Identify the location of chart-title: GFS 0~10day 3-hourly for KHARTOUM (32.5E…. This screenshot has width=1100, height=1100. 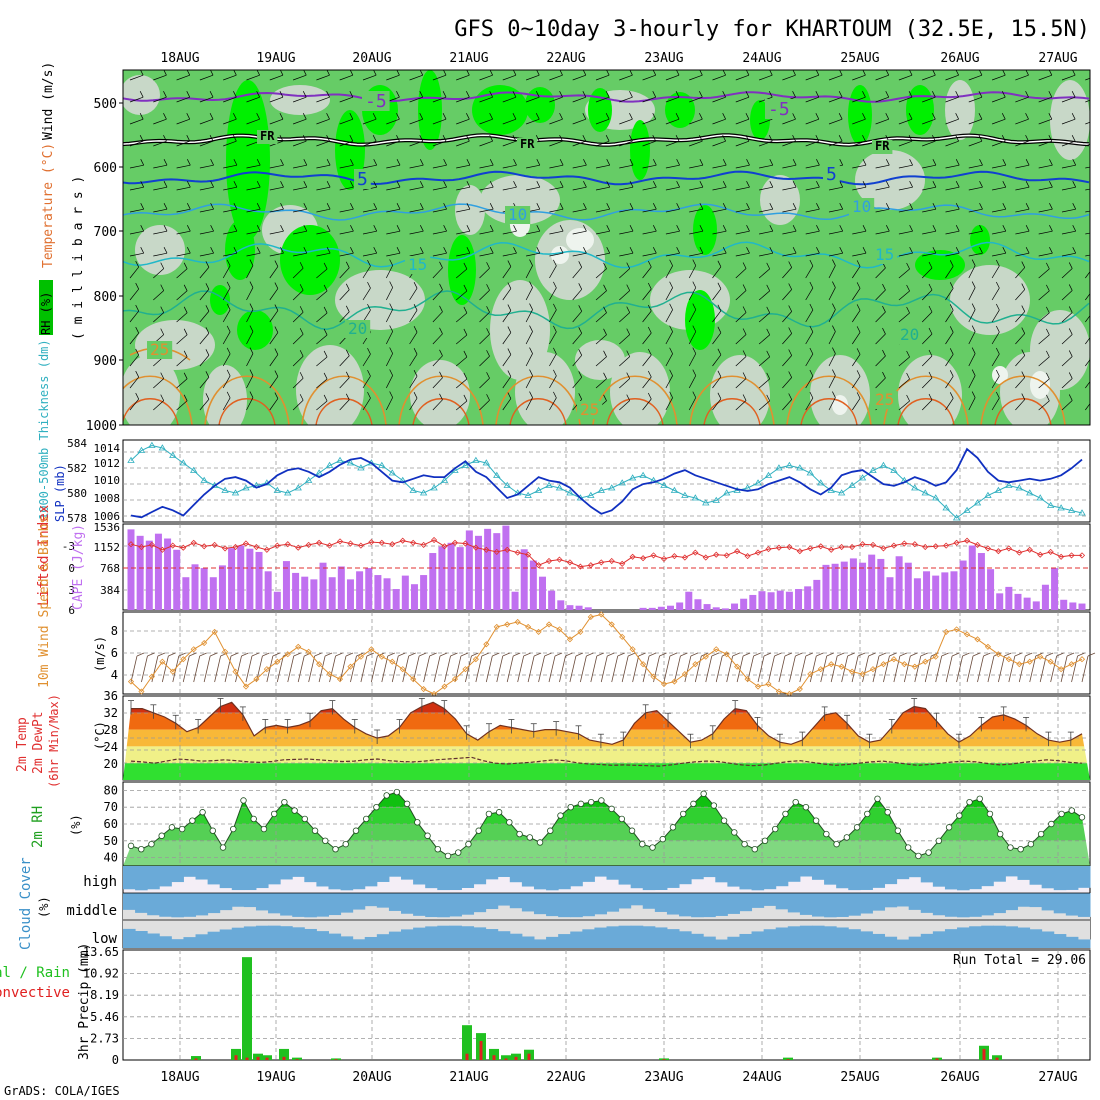
(772, 29).